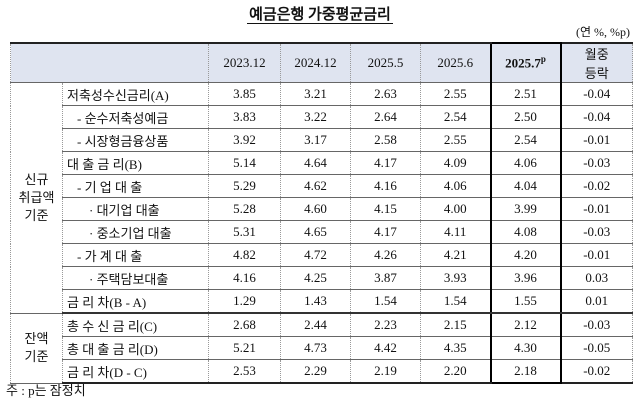 Image resolution: width=640 pixels, height=400 pixels. What do you see at coordinates (596, 255) in the screenshot?
I see `value: -0.01` at bounding box center [596, 255].